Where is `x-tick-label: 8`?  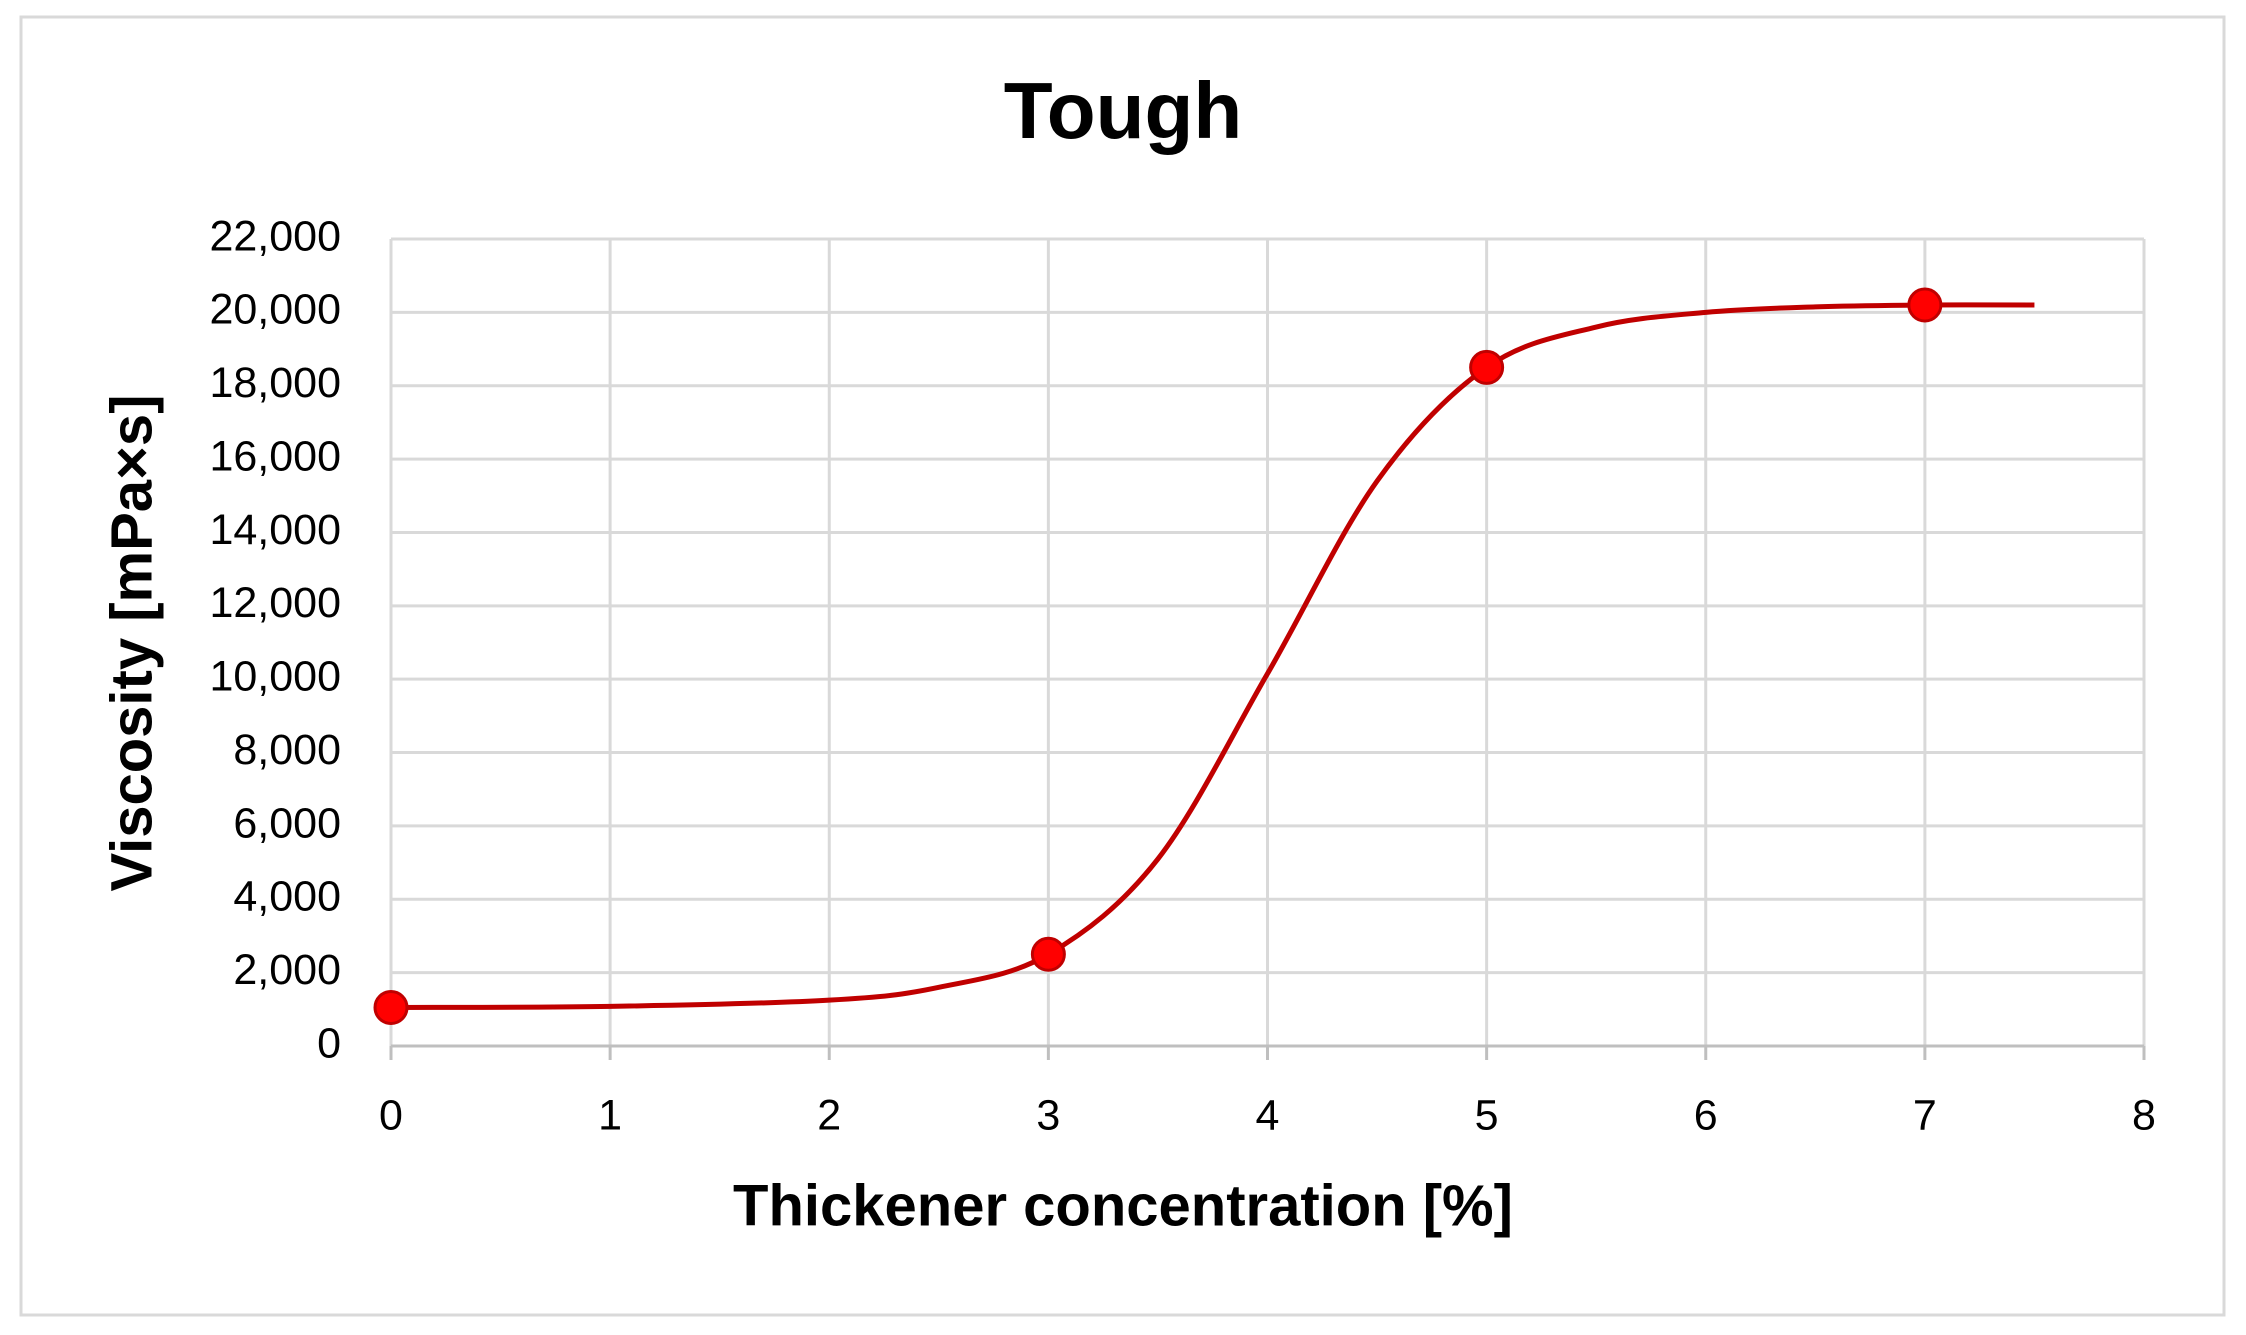 x-tick-label: 8 is located at coordinates (2144, 1115).